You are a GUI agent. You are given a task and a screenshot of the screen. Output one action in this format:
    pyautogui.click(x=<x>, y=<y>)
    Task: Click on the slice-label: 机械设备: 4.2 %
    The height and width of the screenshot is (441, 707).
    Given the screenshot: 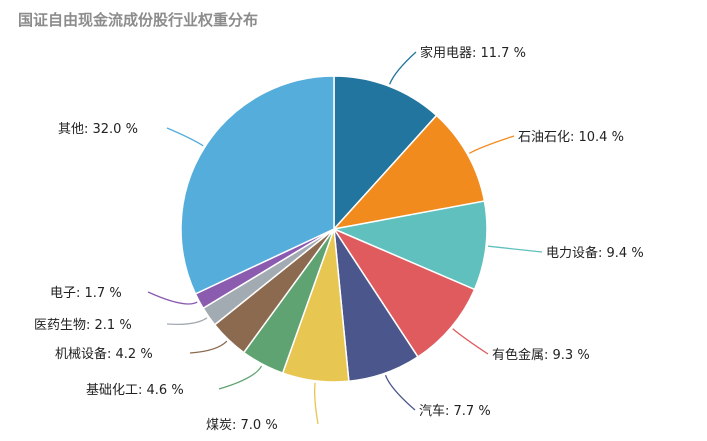 What is the action you would take?
    pyautogui.click(x=104, y=354)
    